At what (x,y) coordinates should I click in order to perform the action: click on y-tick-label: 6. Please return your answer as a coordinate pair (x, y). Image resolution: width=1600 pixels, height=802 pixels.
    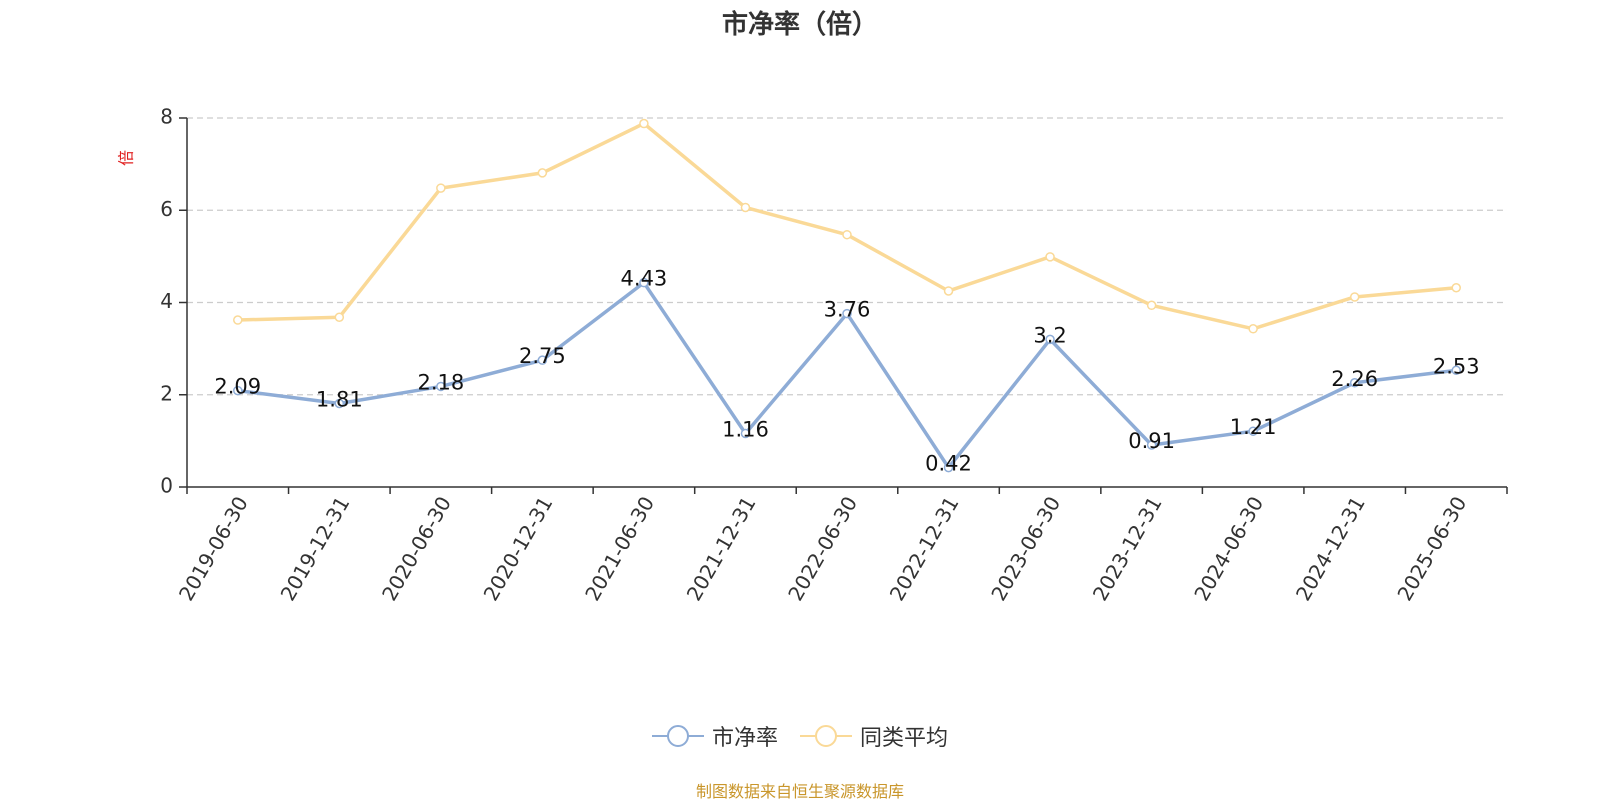
    Looking at the image, I should click on (166, 209).